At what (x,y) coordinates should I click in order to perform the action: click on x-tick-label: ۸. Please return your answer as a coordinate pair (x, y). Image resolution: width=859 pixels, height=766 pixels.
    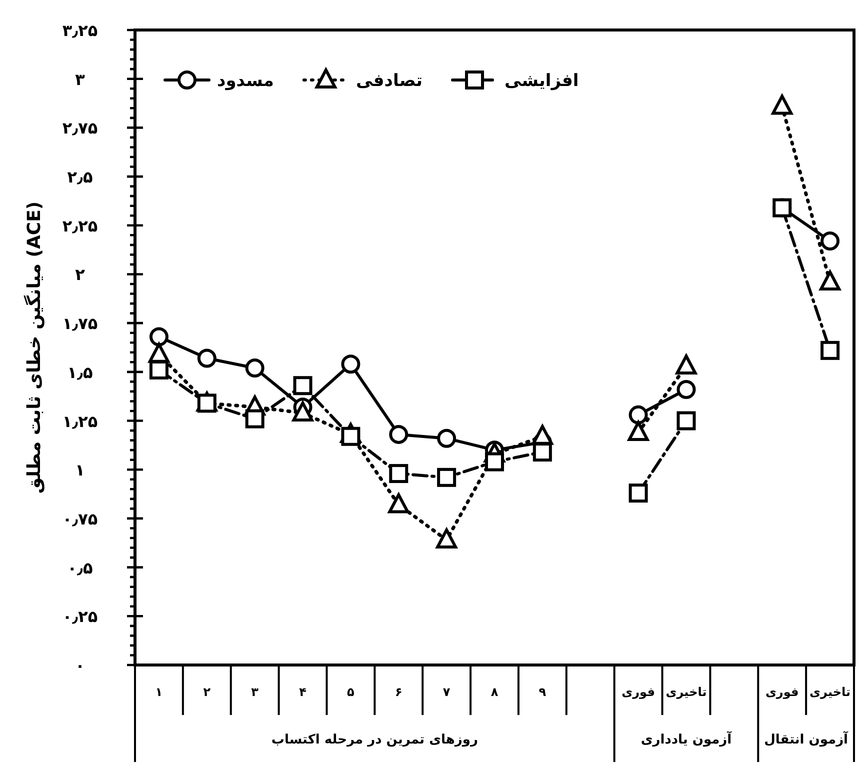
    Looking at the image, I should click on (494, 692).